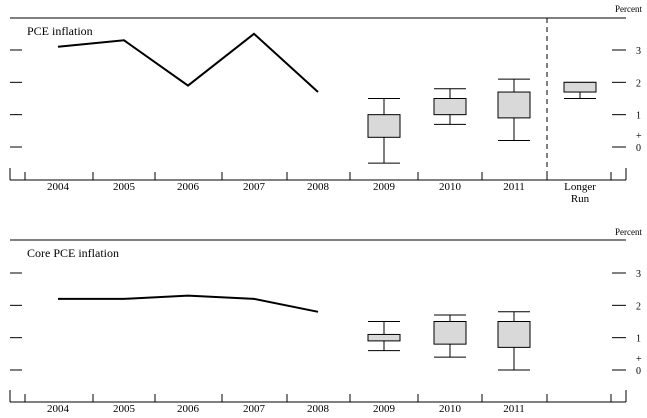 This screenshot has width=647, height=418. I want to click on chart-title: Core PCE inflation, so click(73, 253).